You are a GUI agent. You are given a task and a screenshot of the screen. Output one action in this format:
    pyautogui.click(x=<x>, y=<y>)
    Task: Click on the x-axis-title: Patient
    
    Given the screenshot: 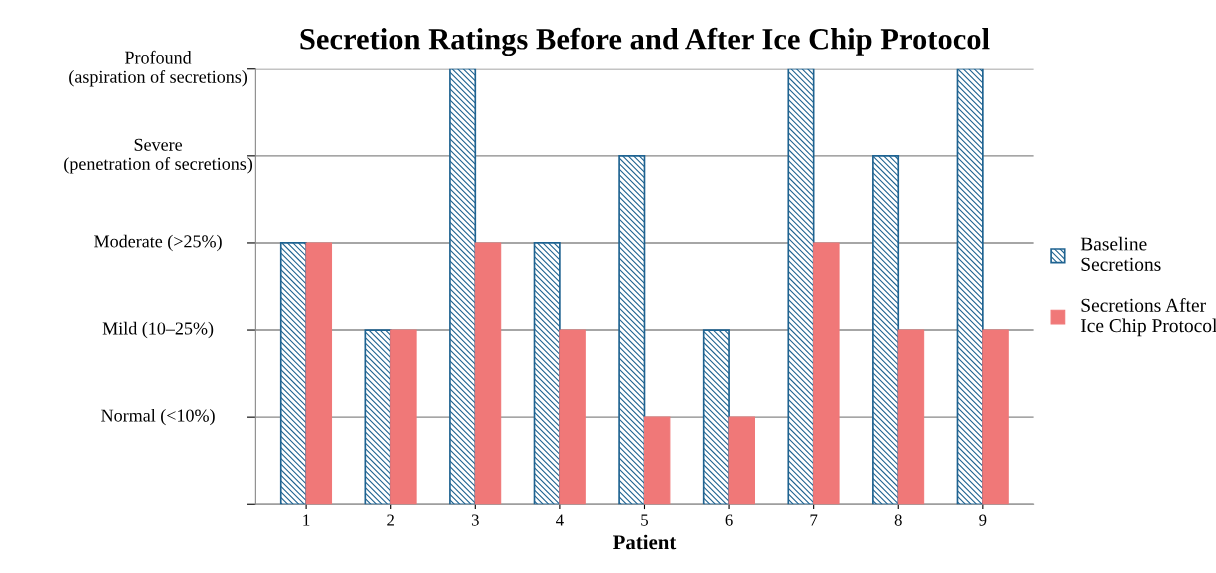 What is the action you would take?
    pyautogui.click(x=645, y=542)
    